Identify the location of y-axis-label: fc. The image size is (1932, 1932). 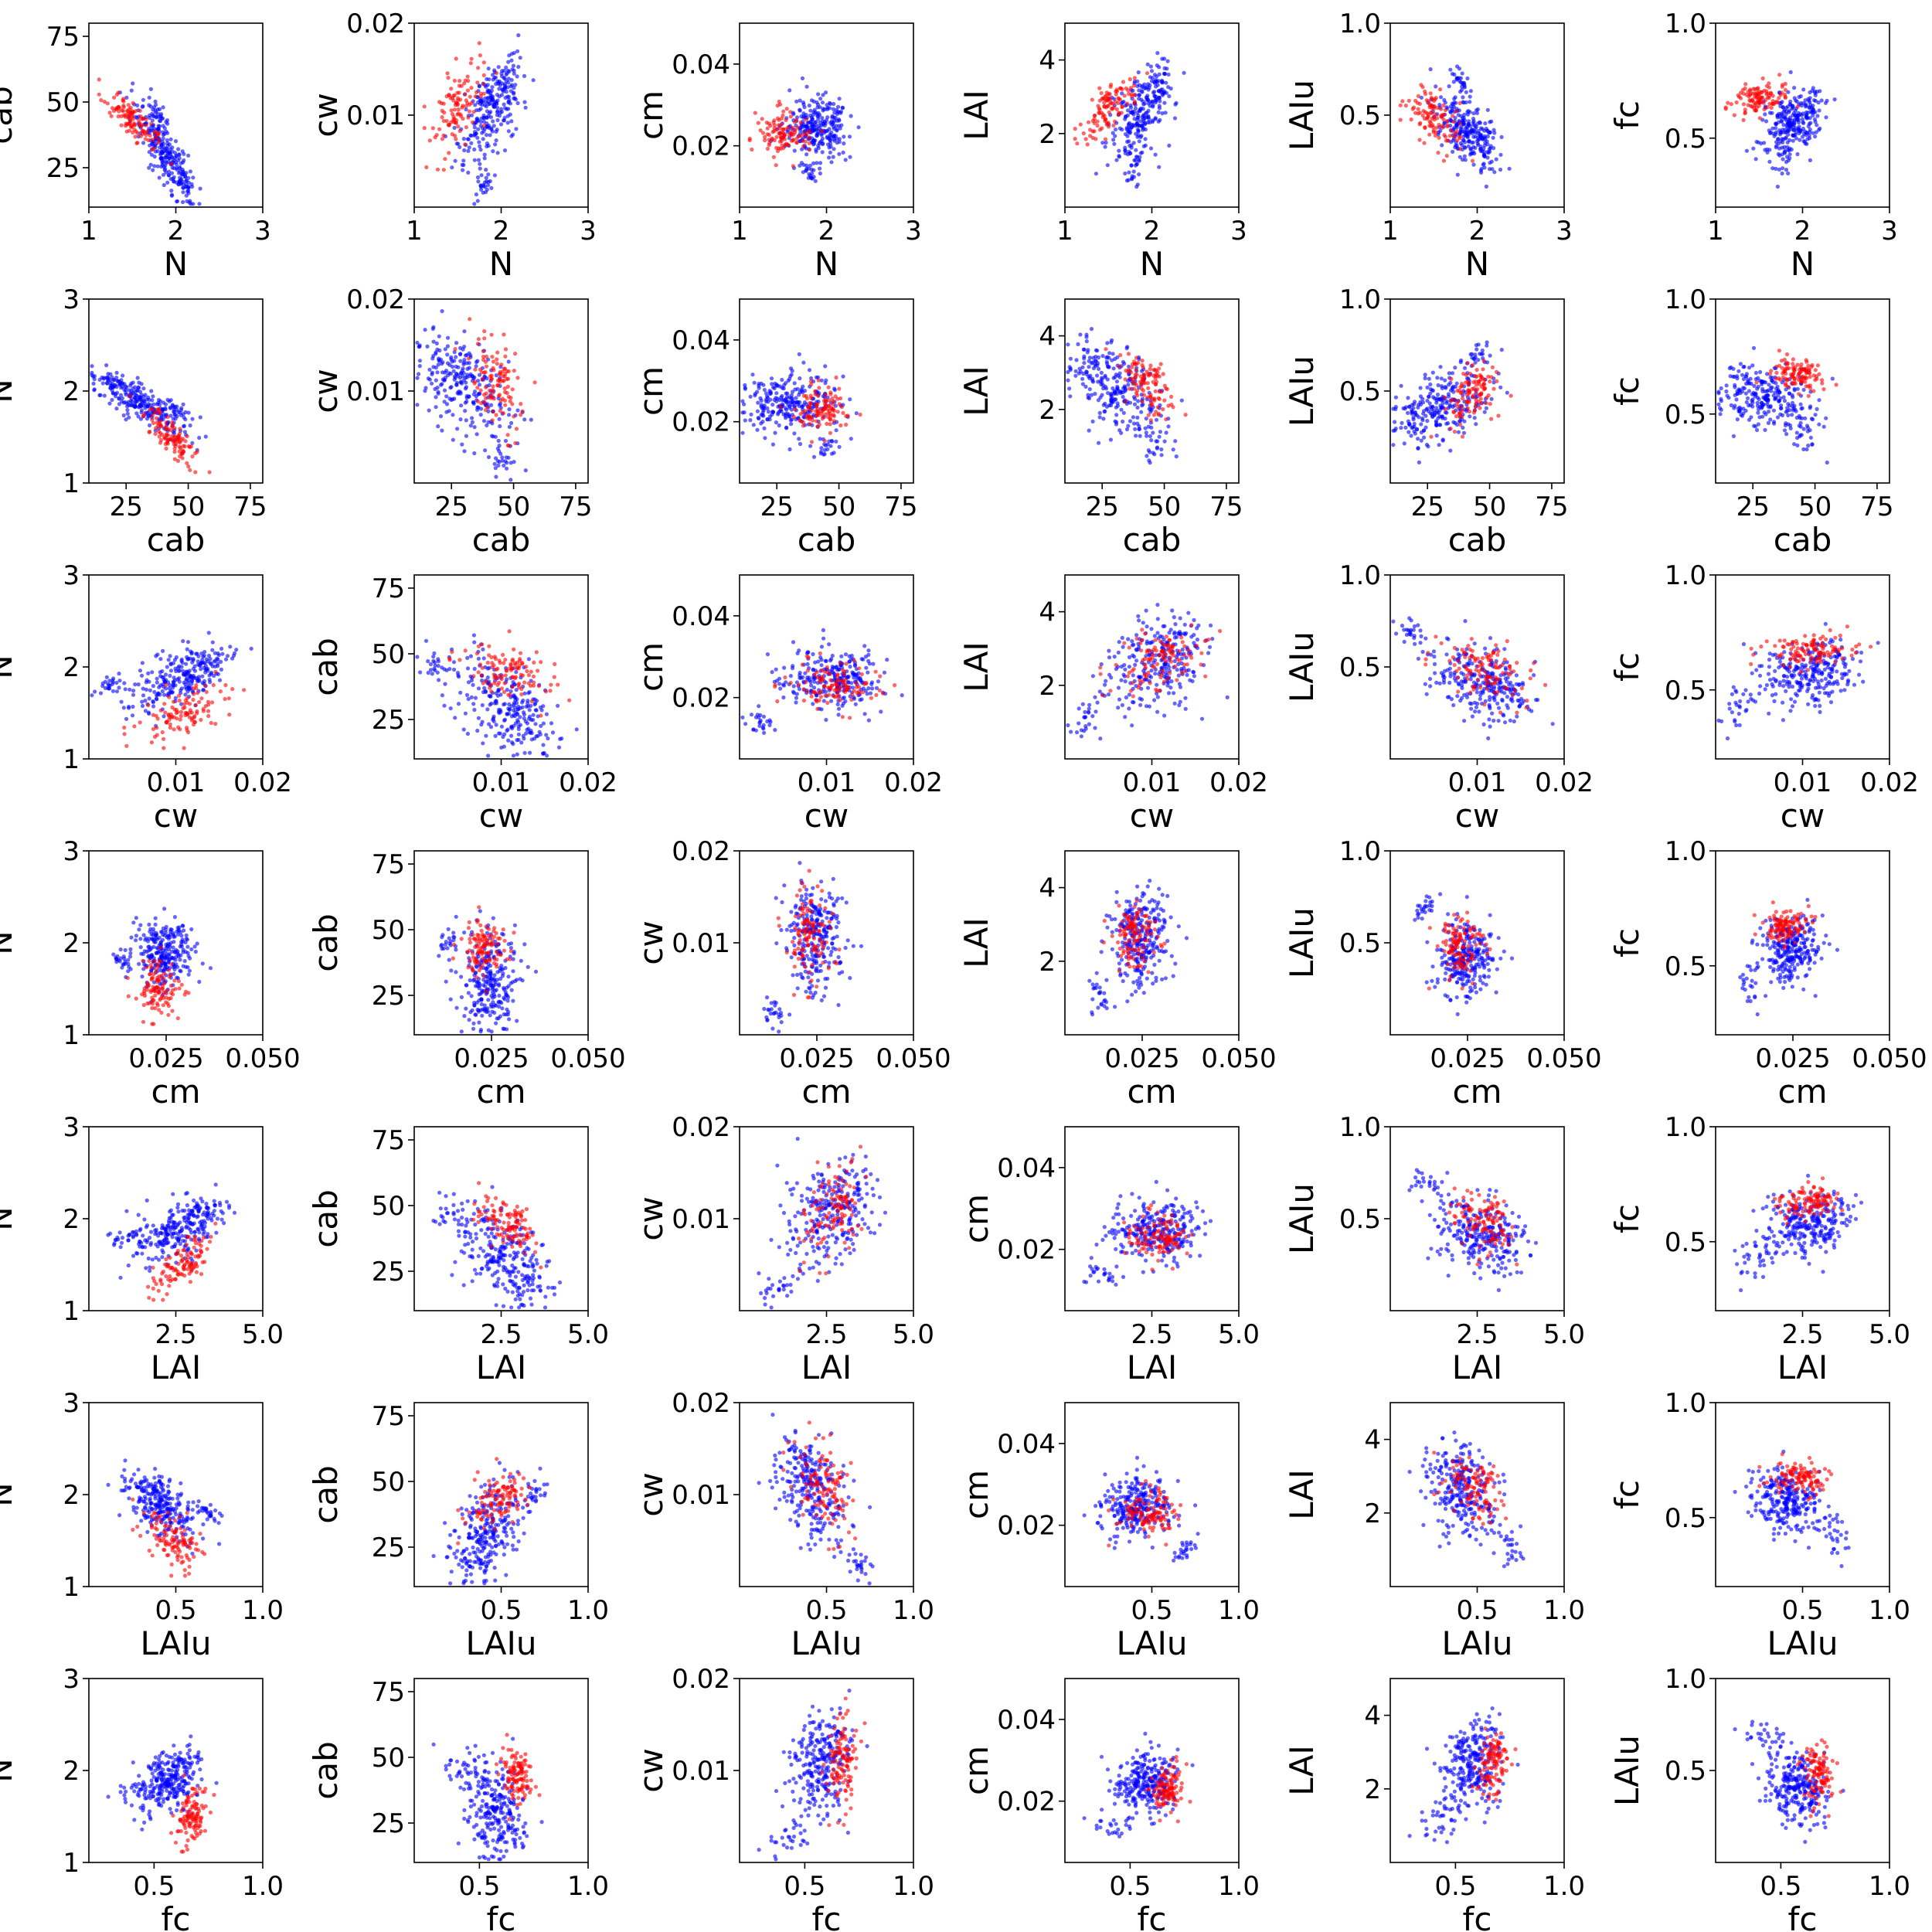
(1627, 391).